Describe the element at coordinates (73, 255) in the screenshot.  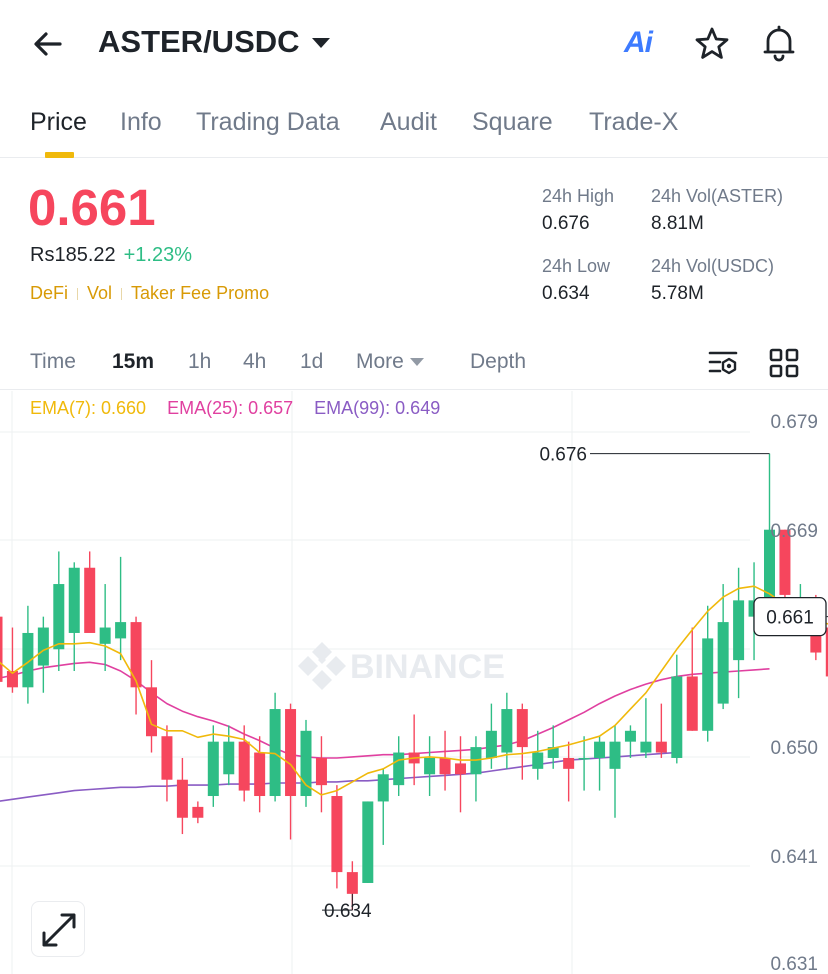
I see `fiat-value: Rs185.22` at that location.